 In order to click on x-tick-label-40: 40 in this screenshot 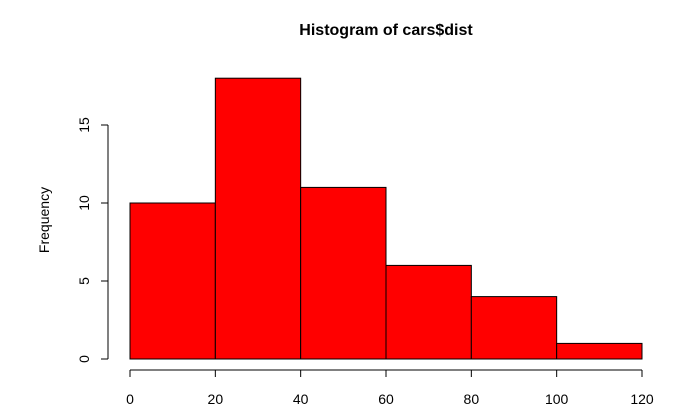, I will do `click(301, 399)`.